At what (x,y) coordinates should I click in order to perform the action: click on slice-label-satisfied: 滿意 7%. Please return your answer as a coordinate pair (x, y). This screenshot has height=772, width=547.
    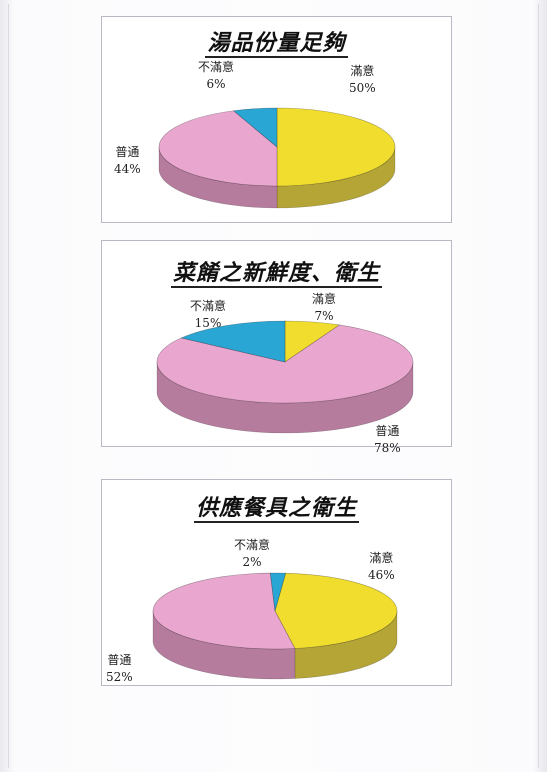
    Looking at the image, I should click on (324, 307).